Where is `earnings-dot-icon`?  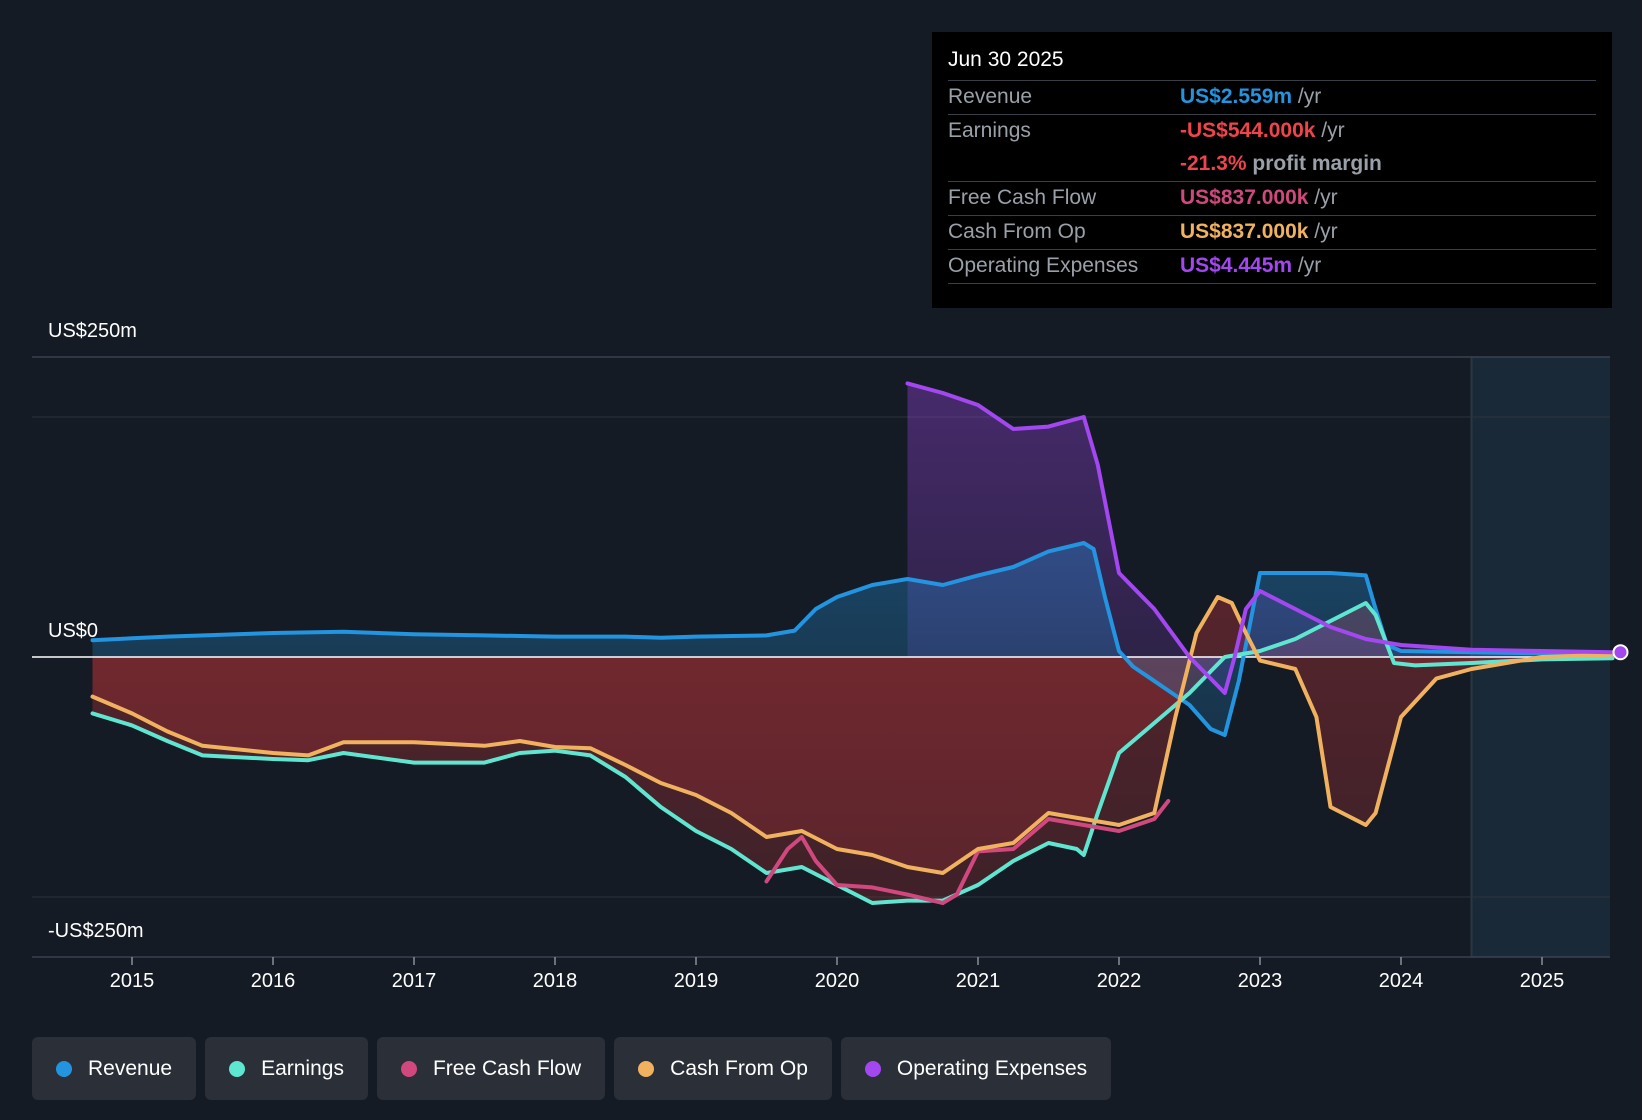
earnings-dot-icon is located at coordinates (237, 1068).